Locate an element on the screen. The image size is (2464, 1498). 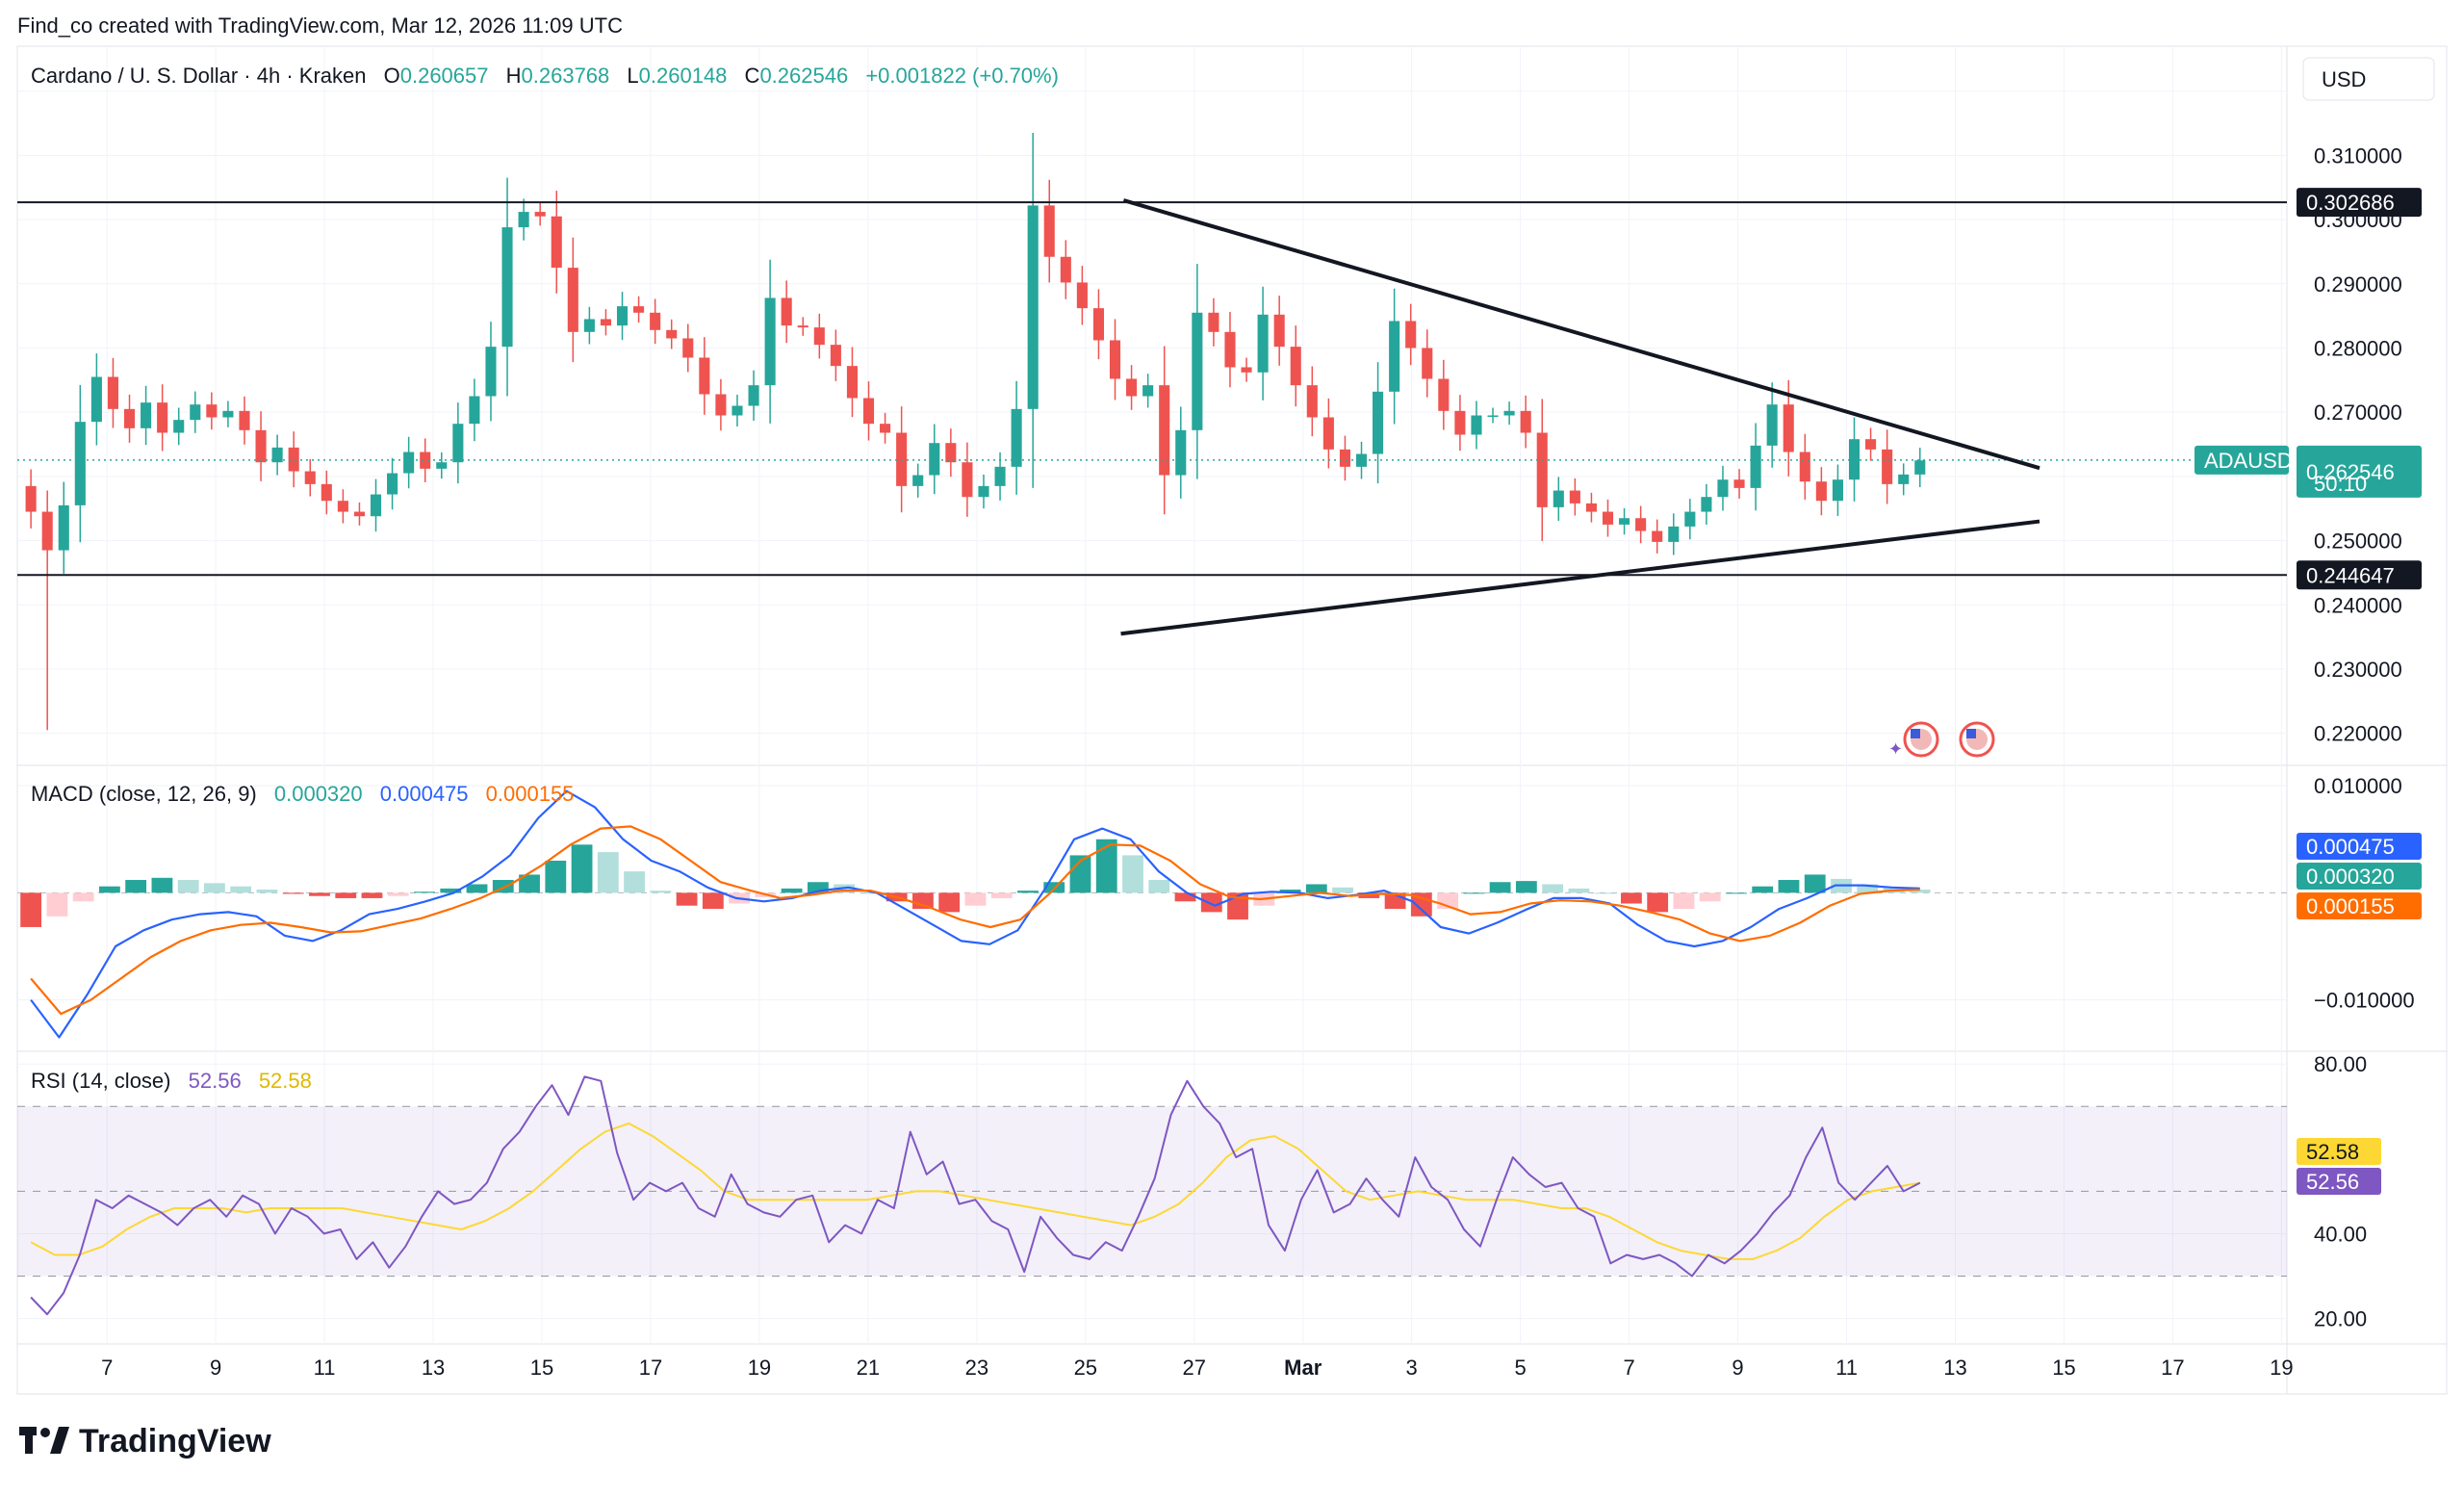
level-tag-lower: 0.244647 is located at coordinates (2350, 575).